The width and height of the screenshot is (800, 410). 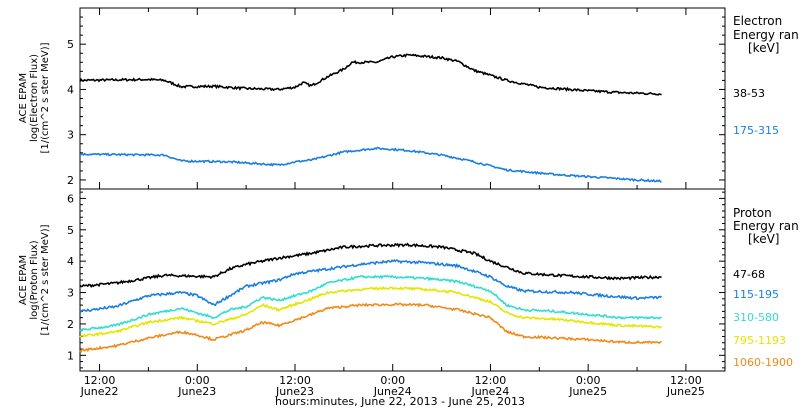 What do you see at coordinates (23, 98) in the screenshot?
I see `electron-ylabel-line-1: ACE EPAM` at bounding box center [23, 98].